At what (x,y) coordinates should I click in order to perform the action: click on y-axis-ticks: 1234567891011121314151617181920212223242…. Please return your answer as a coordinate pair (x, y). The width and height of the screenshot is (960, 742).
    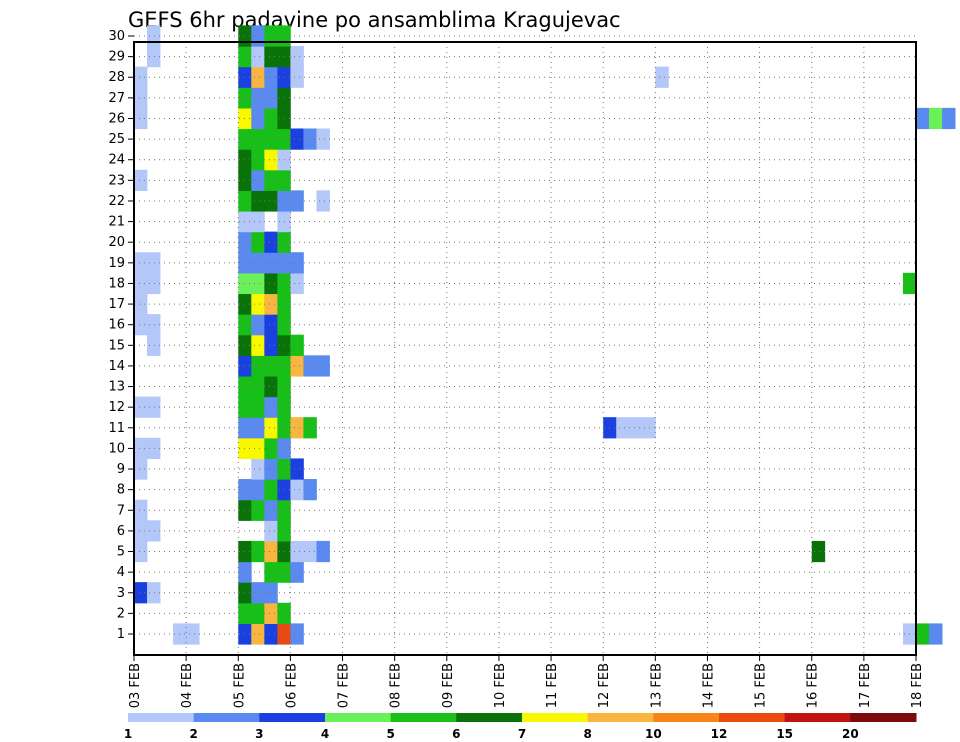
    Looking at the image, I should click on (121, 335).